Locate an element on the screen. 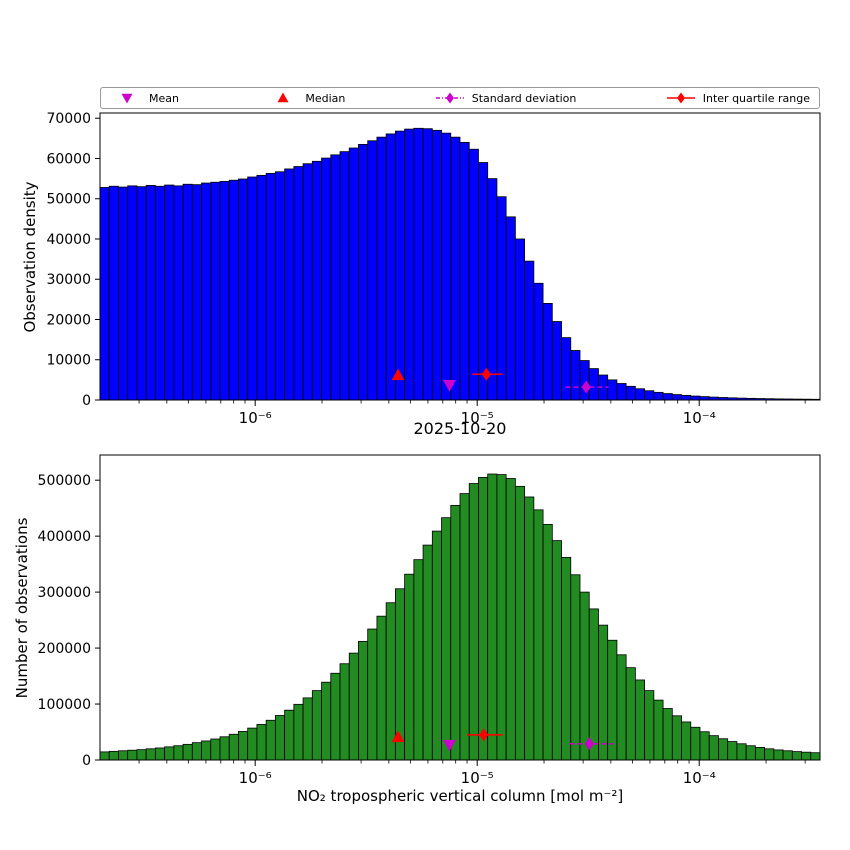 The width and height of the screenshot is (850, 850). legend-item-standard-deviation: Standard deviation is located at coordinates (505, 98).